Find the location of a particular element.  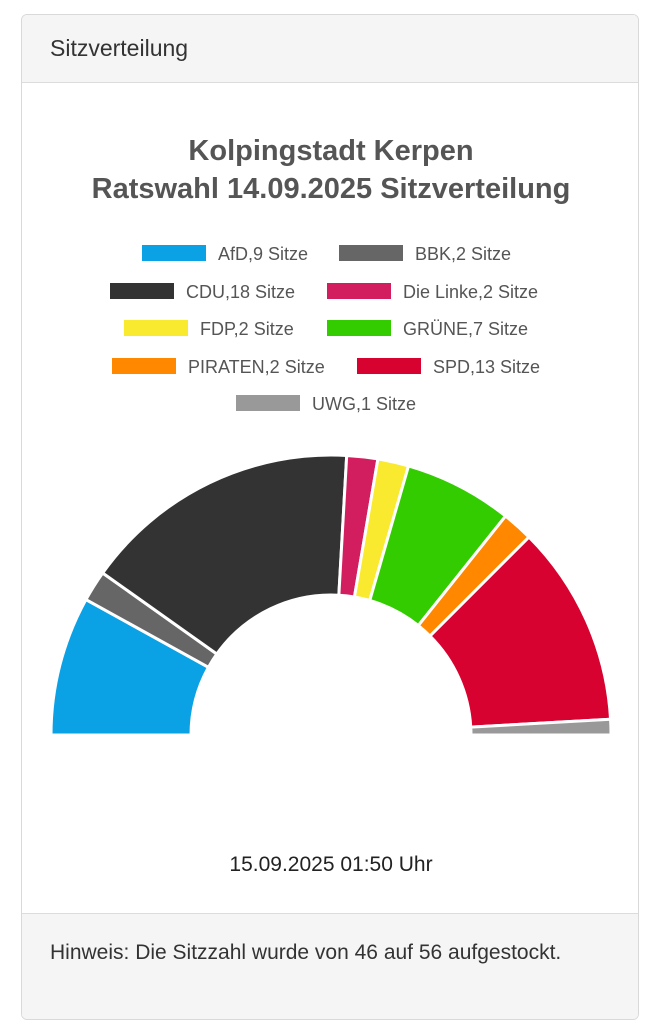

legend-item-fdp: FDP,2 Sitze is located at coordinates (209, 329).